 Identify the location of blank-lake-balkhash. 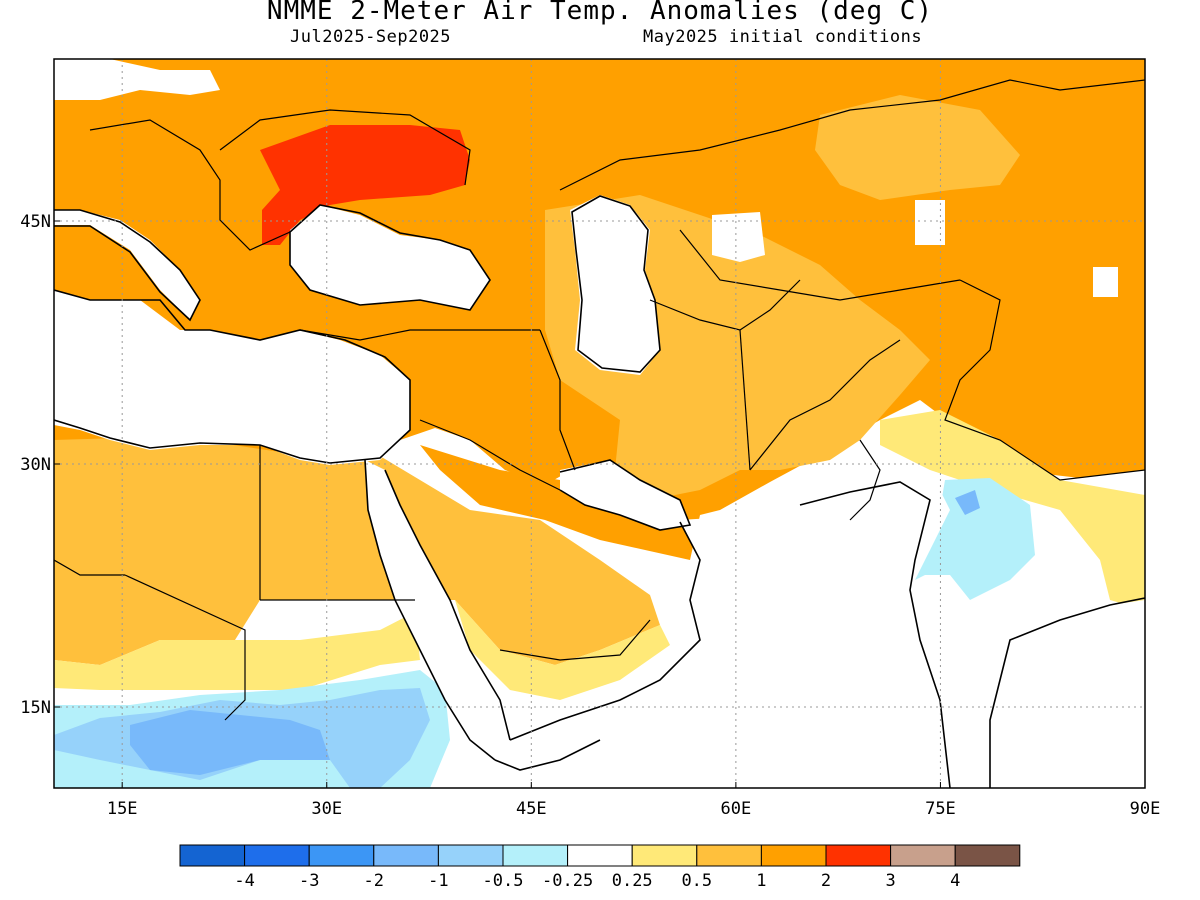
(930, 222).